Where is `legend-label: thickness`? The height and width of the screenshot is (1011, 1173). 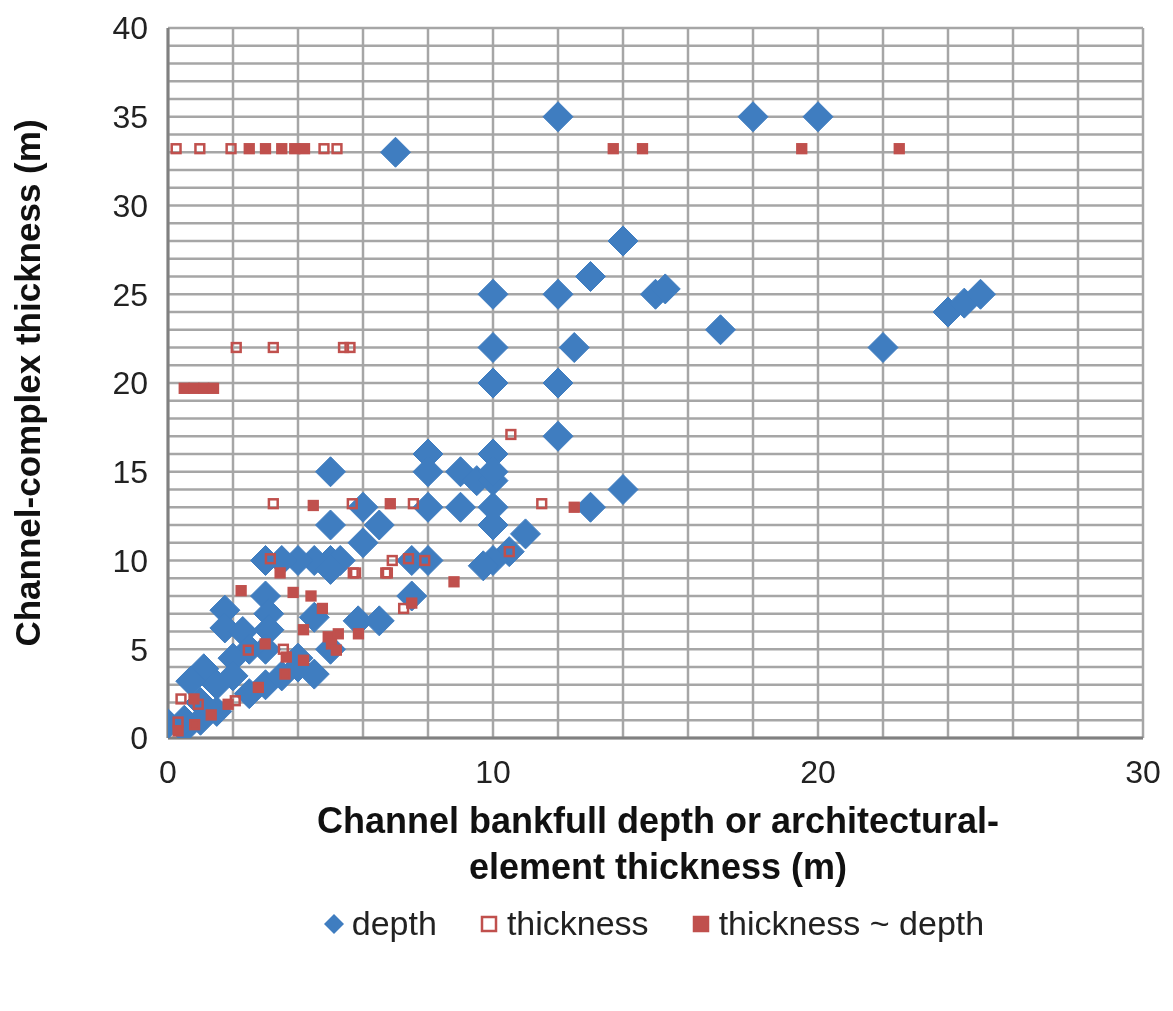 legend-label: thickness is located at coordinates (577, 923).